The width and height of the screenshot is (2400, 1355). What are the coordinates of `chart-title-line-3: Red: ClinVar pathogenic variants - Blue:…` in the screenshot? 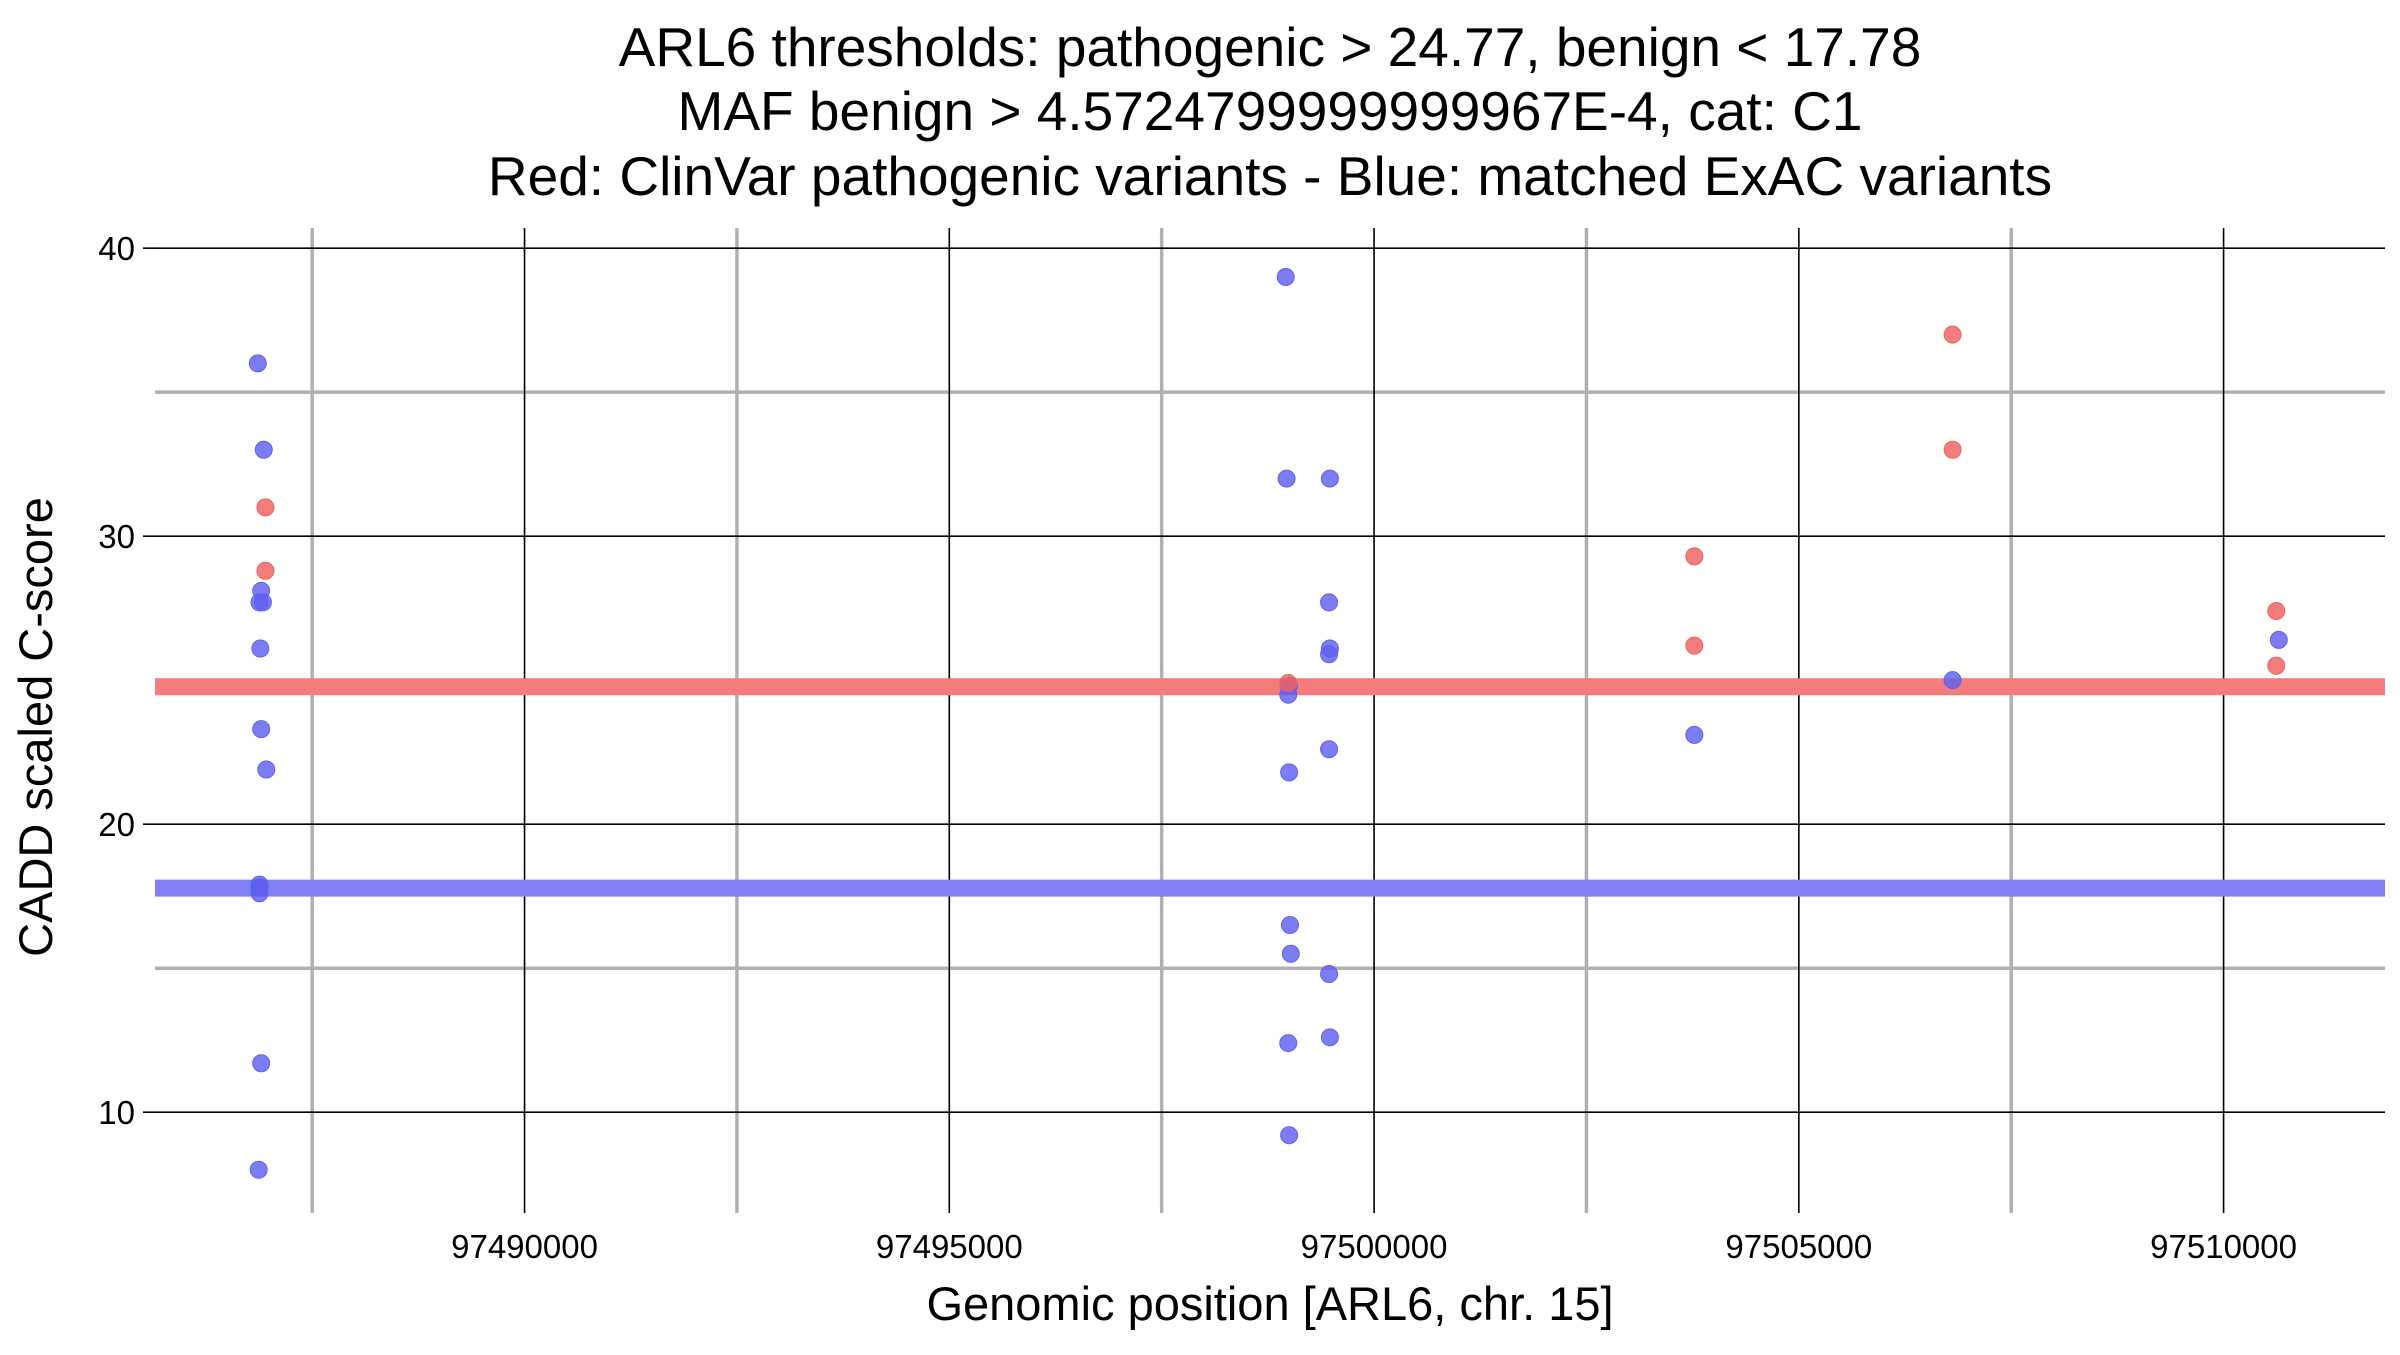 It's located at (1270, 176).